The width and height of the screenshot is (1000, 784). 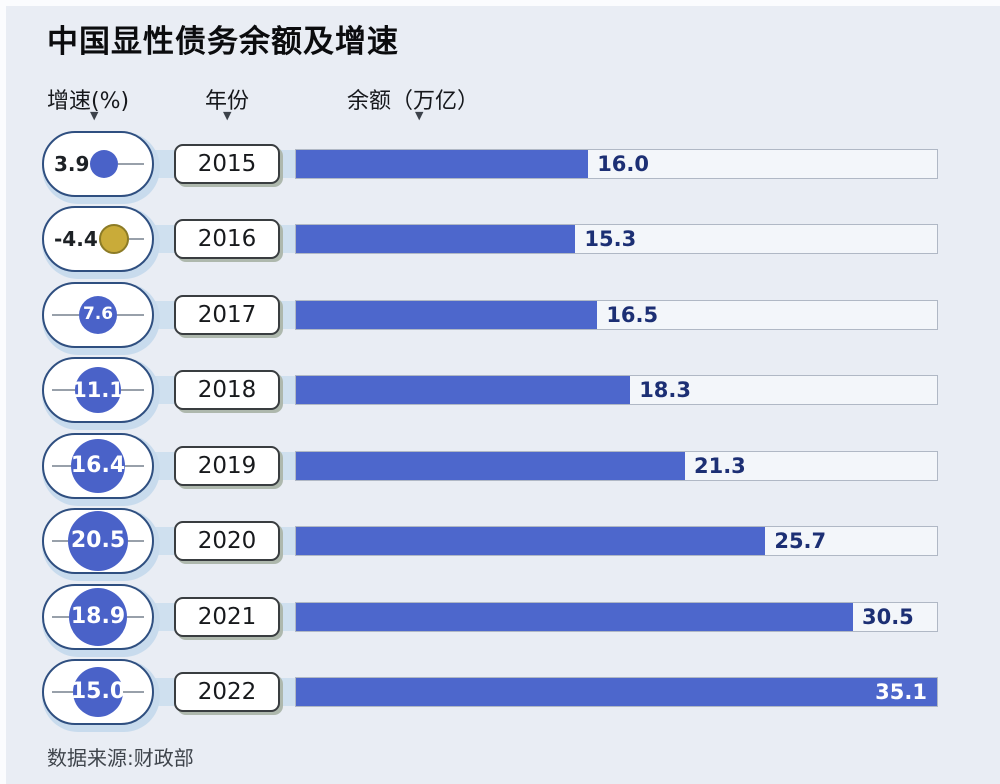 What do you see at coordinates (223, 42) in the screenshot?
I see `chart-title: 中国显性债务余额及增速` at bounding box center [223, 42].